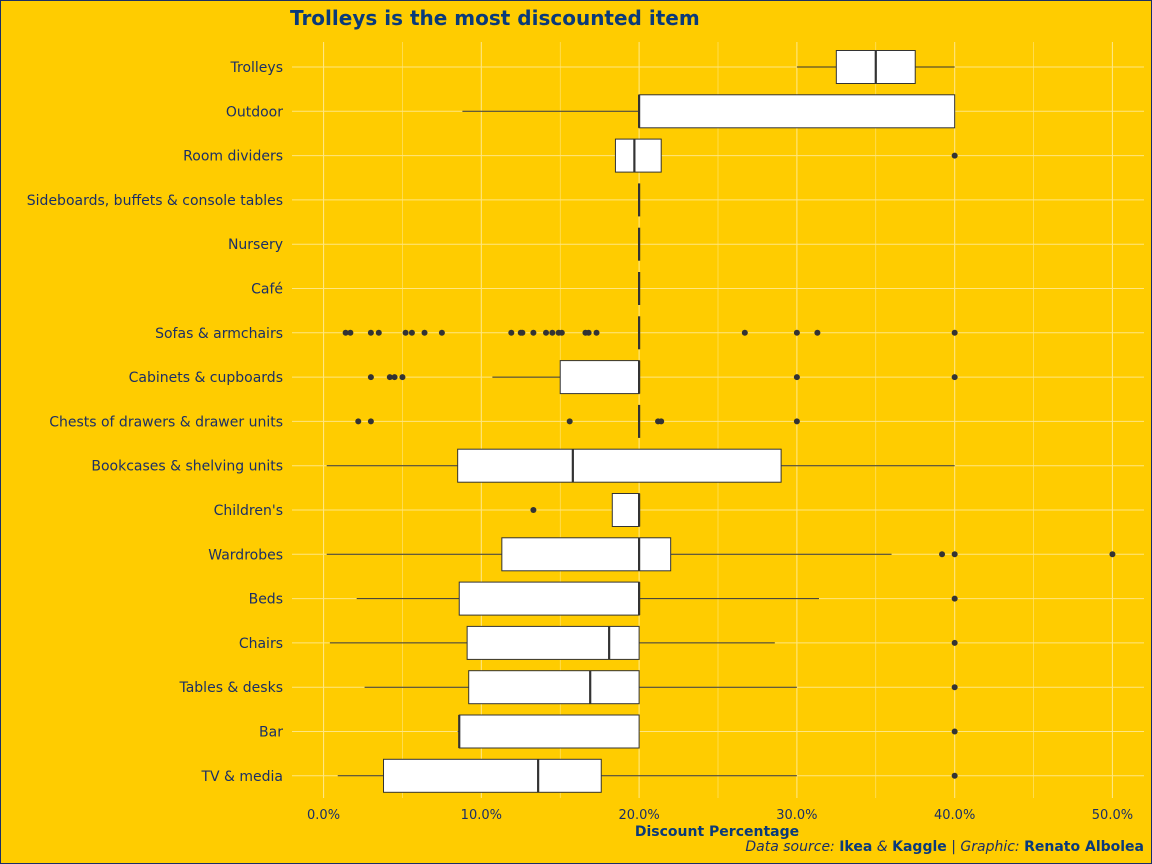 Image resolution: width=1152 pixels, height=864 pixels. I want to click on caption-ampersand: &, so click(882, 847).